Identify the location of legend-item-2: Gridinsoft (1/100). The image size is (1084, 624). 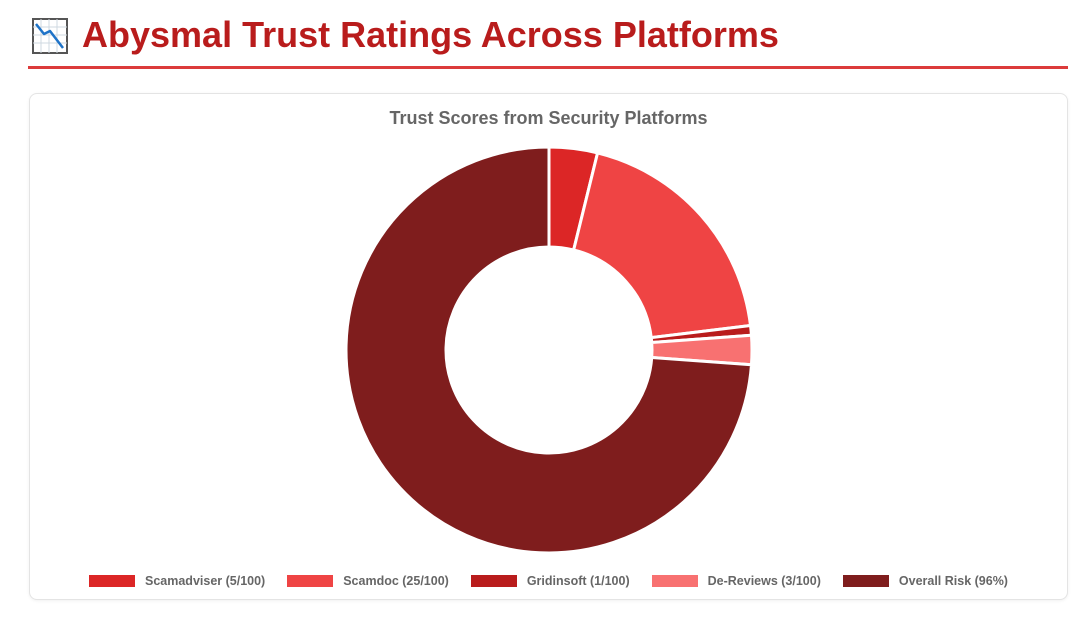
(550, 581).